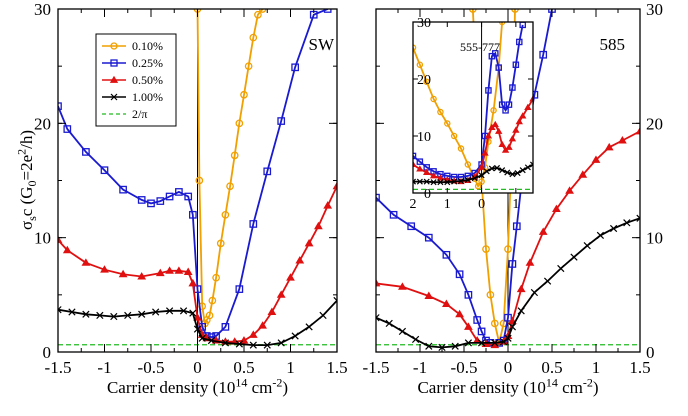 Image resolution: width=688 pixels, height=416 pixels. I want to click on y-axis-title: σsc (G0=2e2/h), so click(27, 180).